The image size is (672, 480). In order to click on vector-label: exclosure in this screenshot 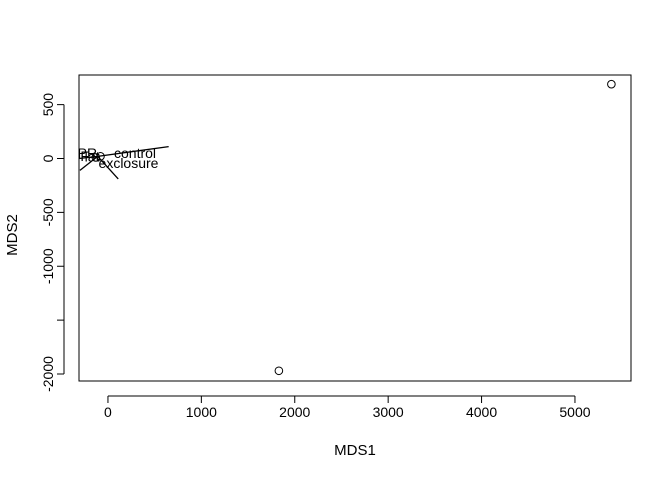, I will do `click(129, 163)`.